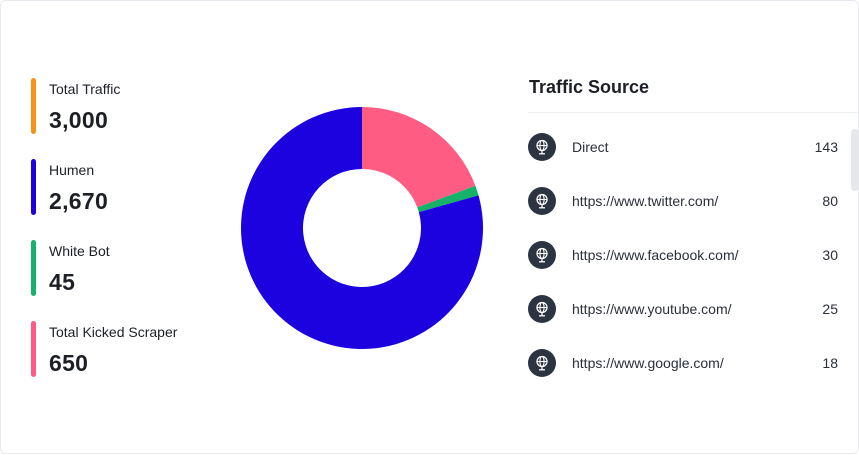  I want to click on source-name: https://www.youtube.com/, so click(652, 309).